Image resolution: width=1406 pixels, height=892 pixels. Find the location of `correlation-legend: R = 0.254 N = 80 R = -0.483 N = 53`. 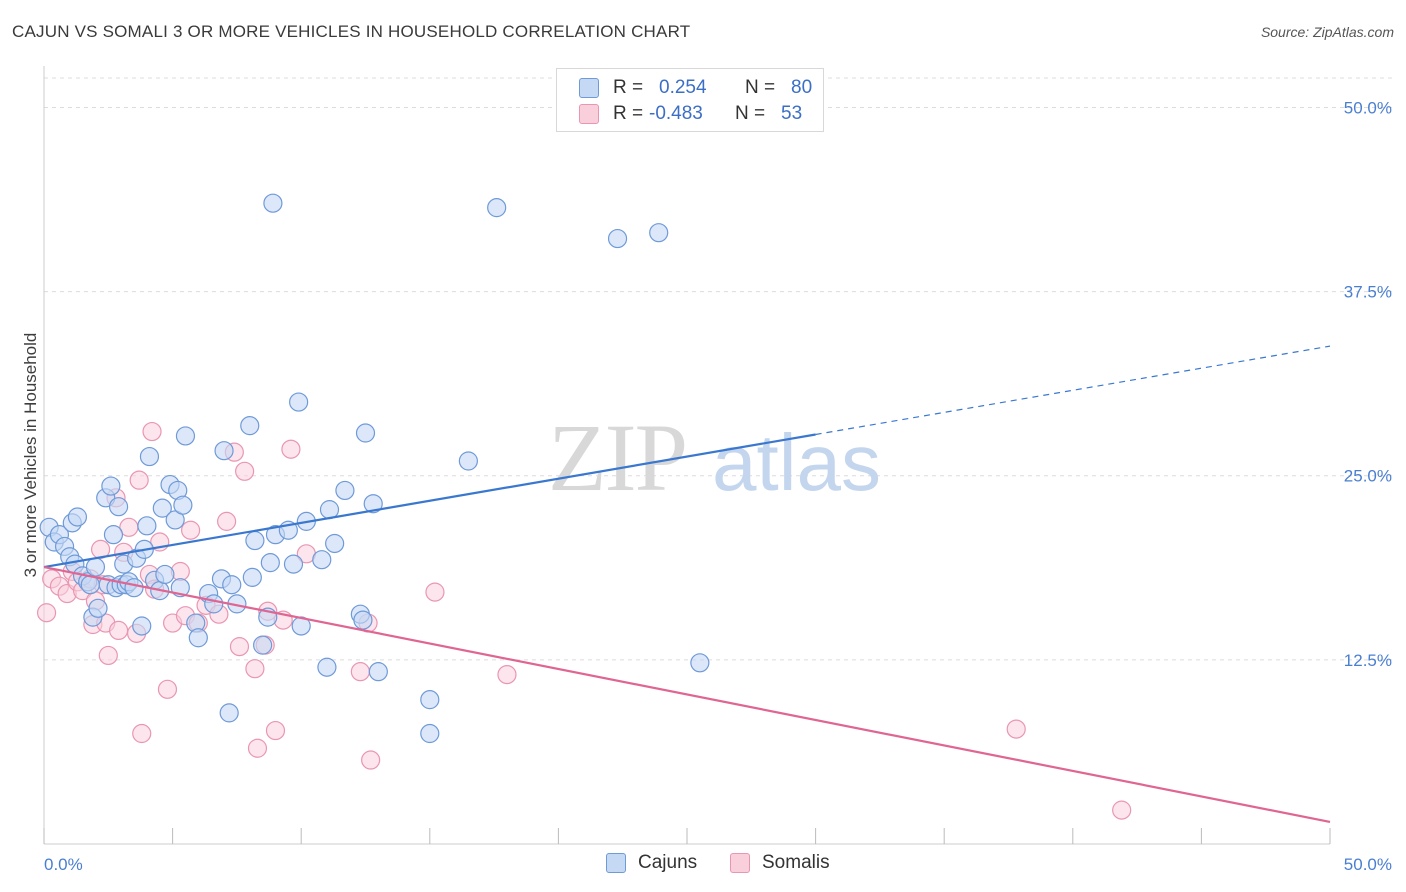

correlation-legend: R = 0.254 N = 80 R = -0.483 N = 53 is located at coordinates (690, 100).